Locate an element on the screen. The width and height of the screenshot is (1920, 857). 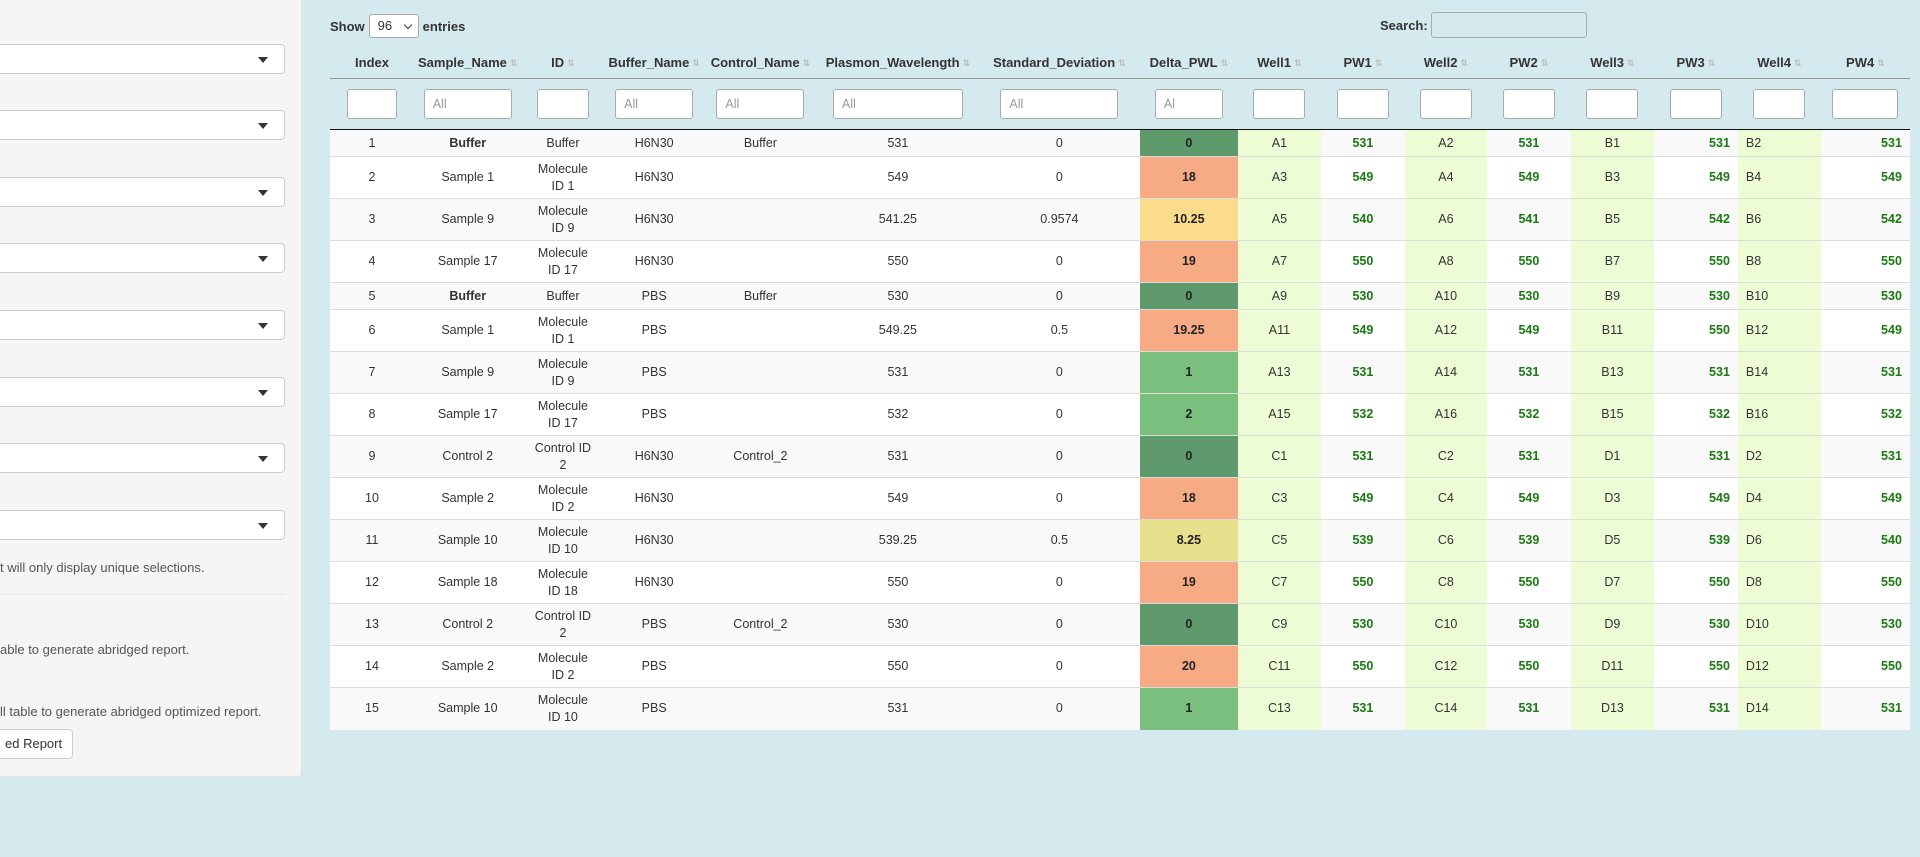
well4-cell: B6 is located at coordinates (1779, 219).